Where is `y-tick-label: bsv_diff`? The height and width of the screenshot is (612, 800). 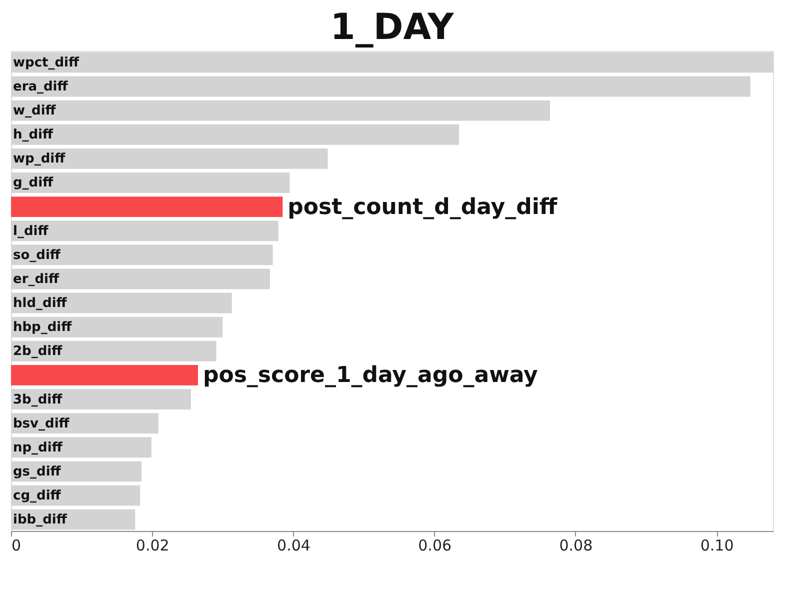 y-tick-label: bsv_diff is located at coordinates (41, 424).